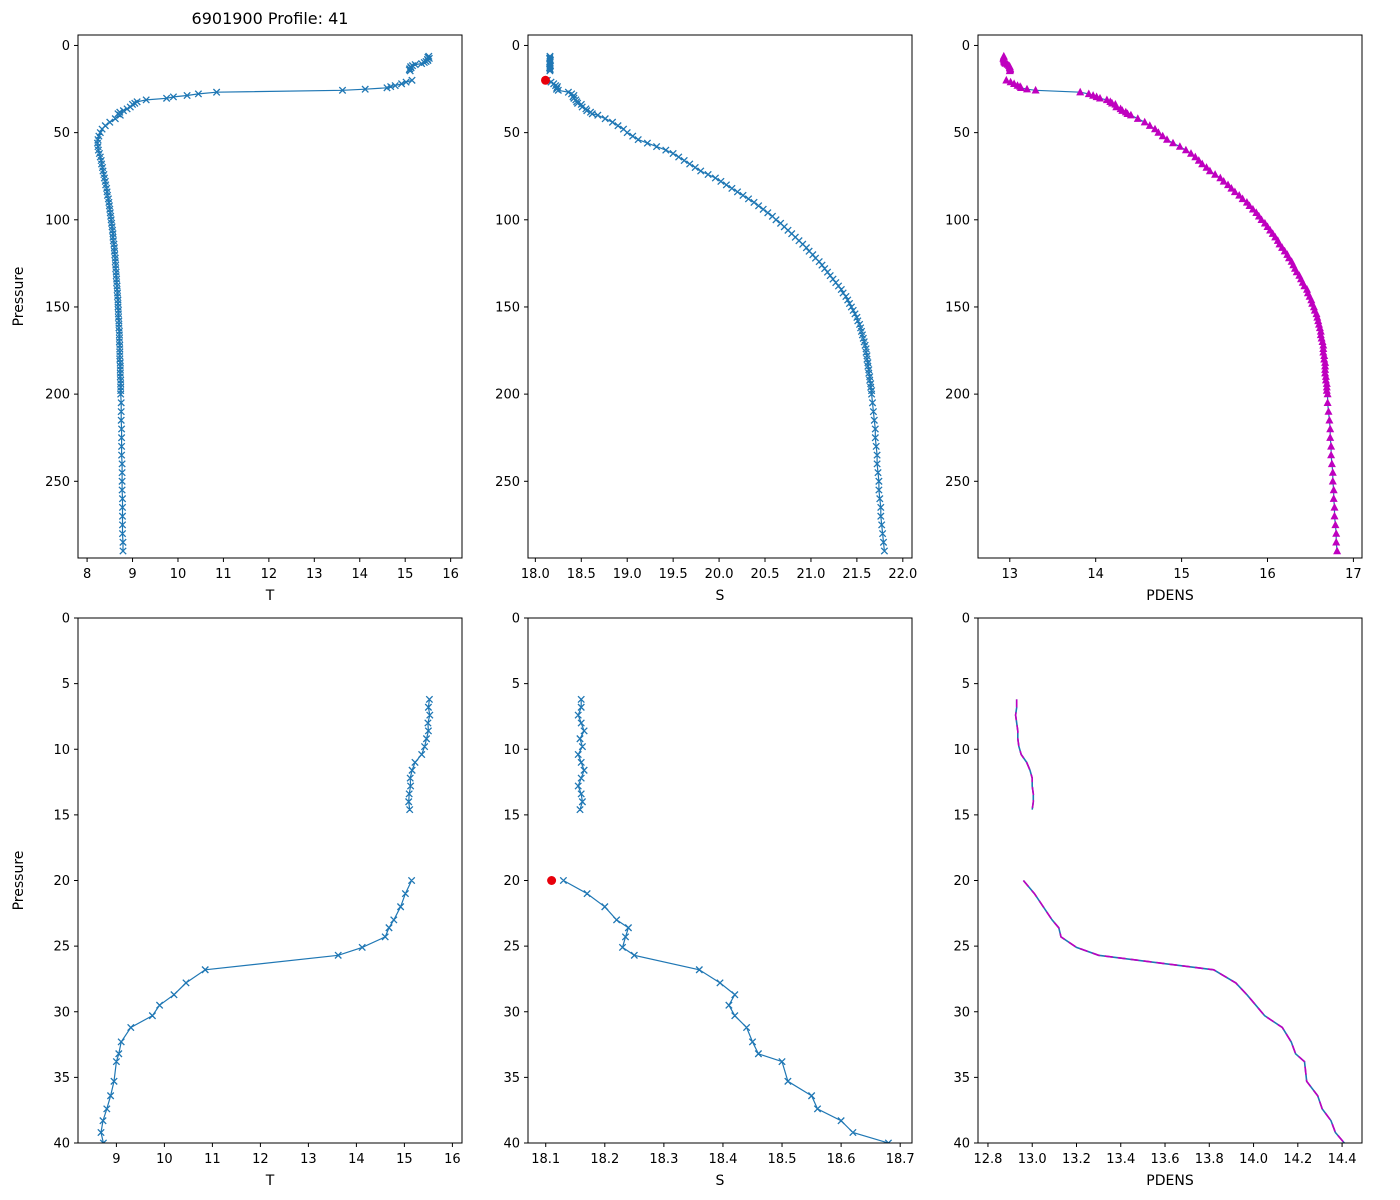  I want to click on T-zoom-temperature-line, so click(265, 921).